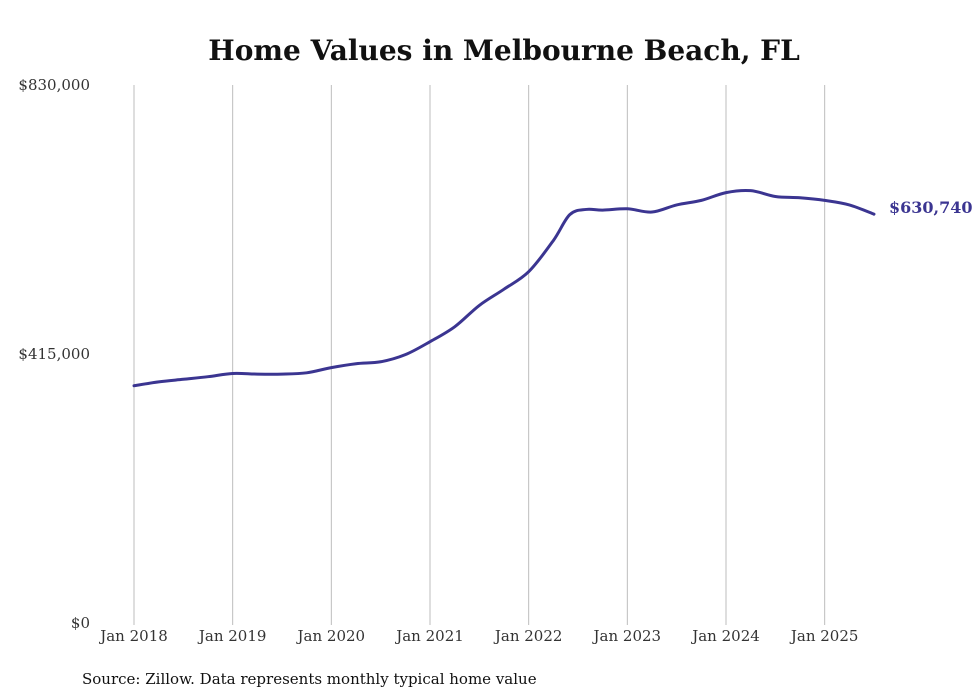 The width and height of the screenshot is (980, 699). Describe the element at coordinates (133, 636) in the screenshot. I see `x-tick-label: Jan 2018` at that location.